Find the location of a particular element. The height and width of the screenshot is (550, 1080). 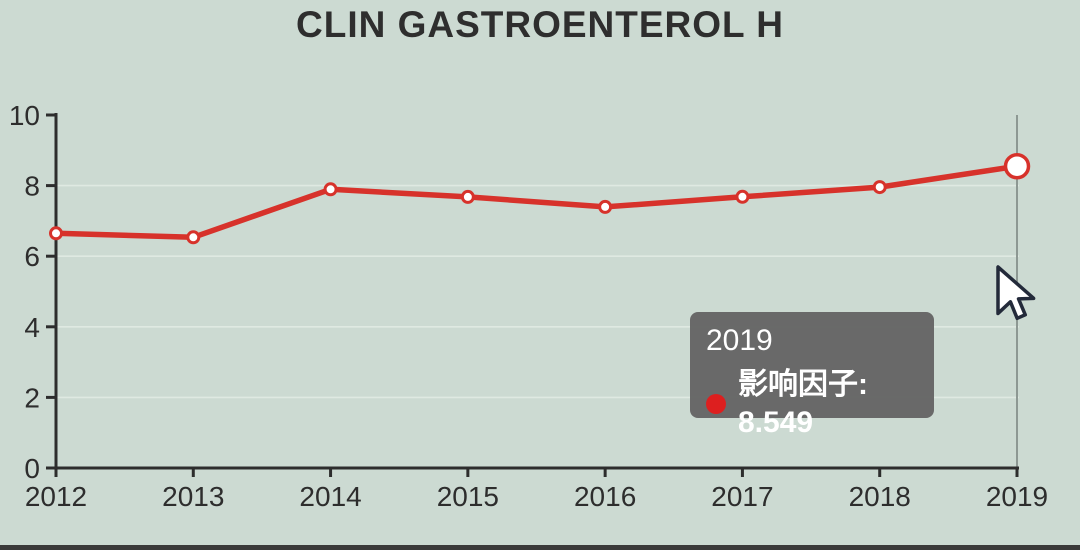

x-tick-label: 2012 is located at coordinates (56, 496).